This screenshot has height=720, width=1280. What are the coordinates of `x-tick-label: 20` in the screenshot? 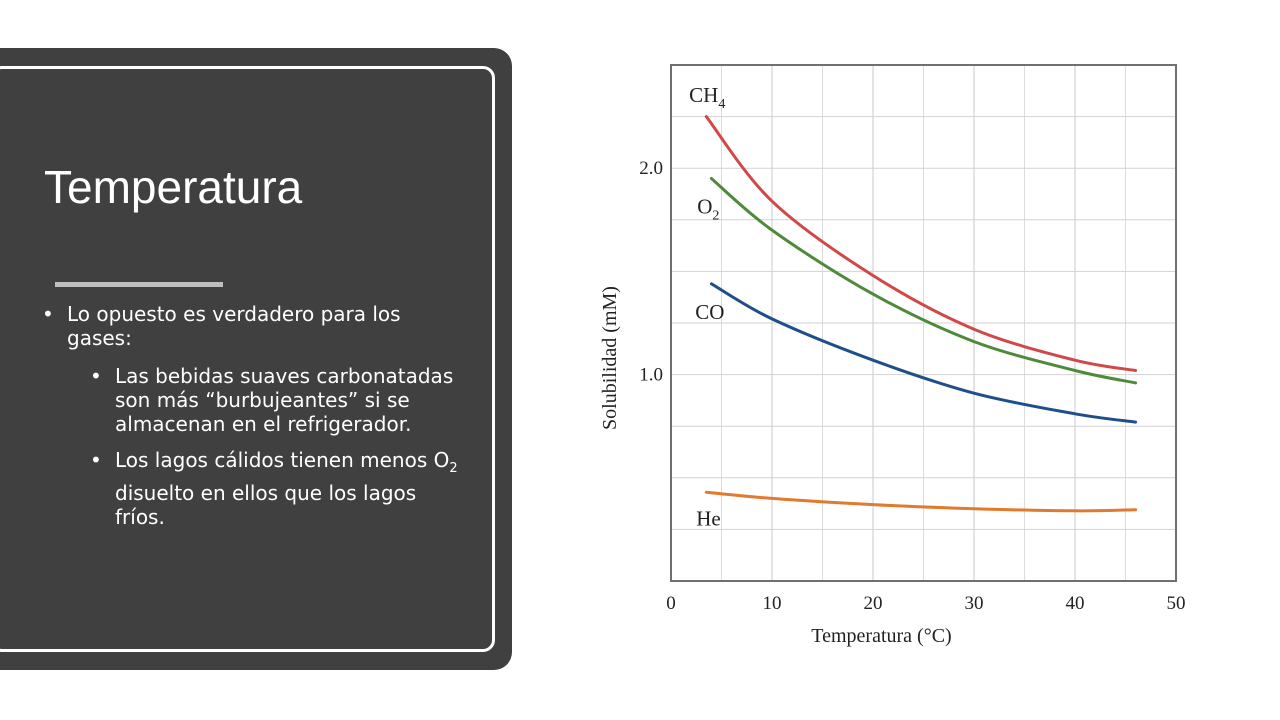 It's located at (873, 603).